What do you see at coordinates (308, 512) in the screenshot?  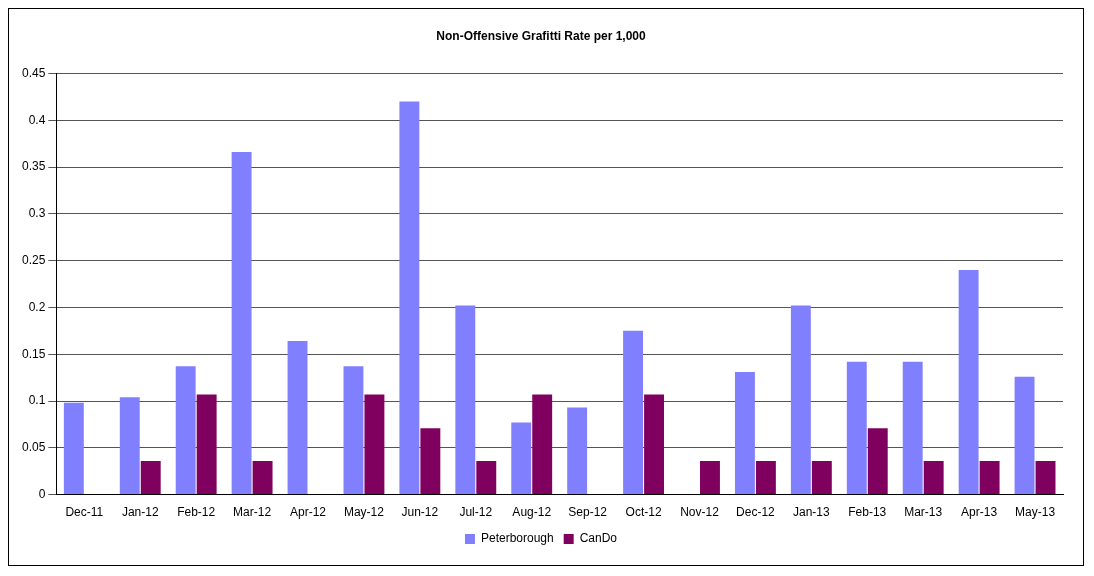 I see `x-tick-label: Apr-12` at bounding box center [308, 512].